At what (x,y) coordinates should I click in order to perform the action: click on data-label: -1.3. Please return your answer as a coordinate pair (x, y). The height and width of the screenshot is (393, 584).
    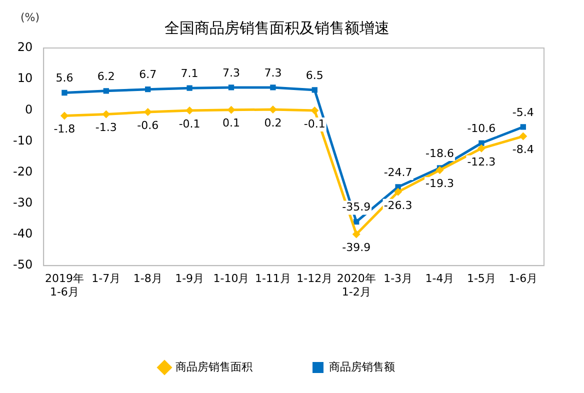
    Looking at the image, I should click on (106, 127).